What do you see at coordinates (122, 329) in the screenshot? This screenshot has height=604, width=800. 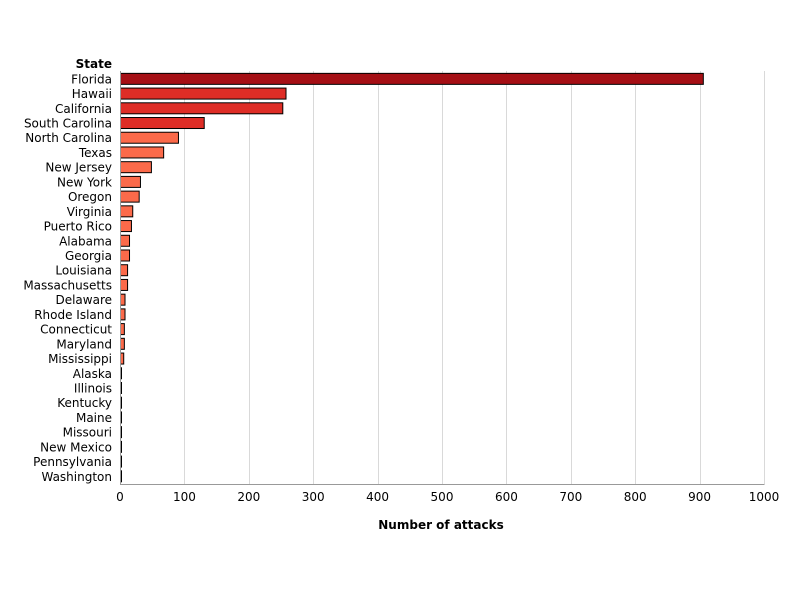 I see `bar-connecticut` at bounding box center [122, 329].